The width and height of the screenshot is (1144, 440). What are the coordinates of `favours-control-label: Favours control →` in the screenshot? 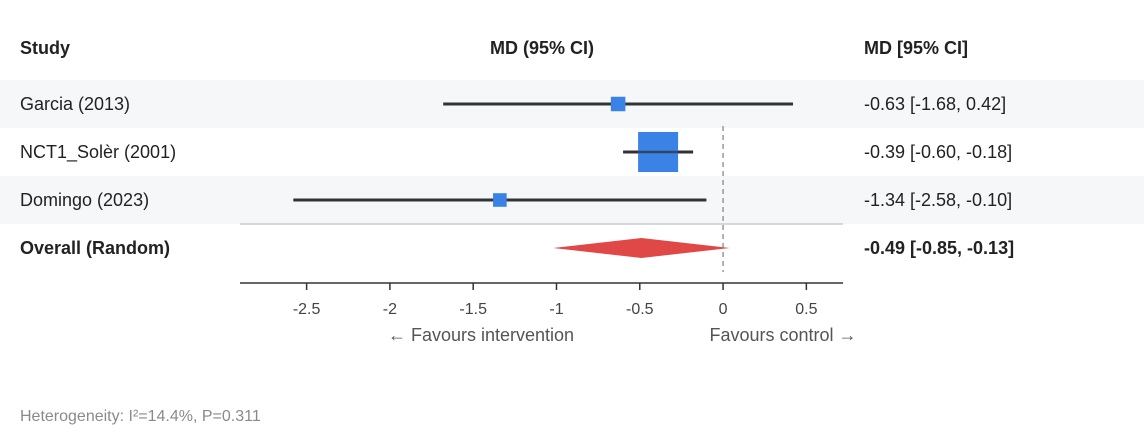 It's located at (782, 335).